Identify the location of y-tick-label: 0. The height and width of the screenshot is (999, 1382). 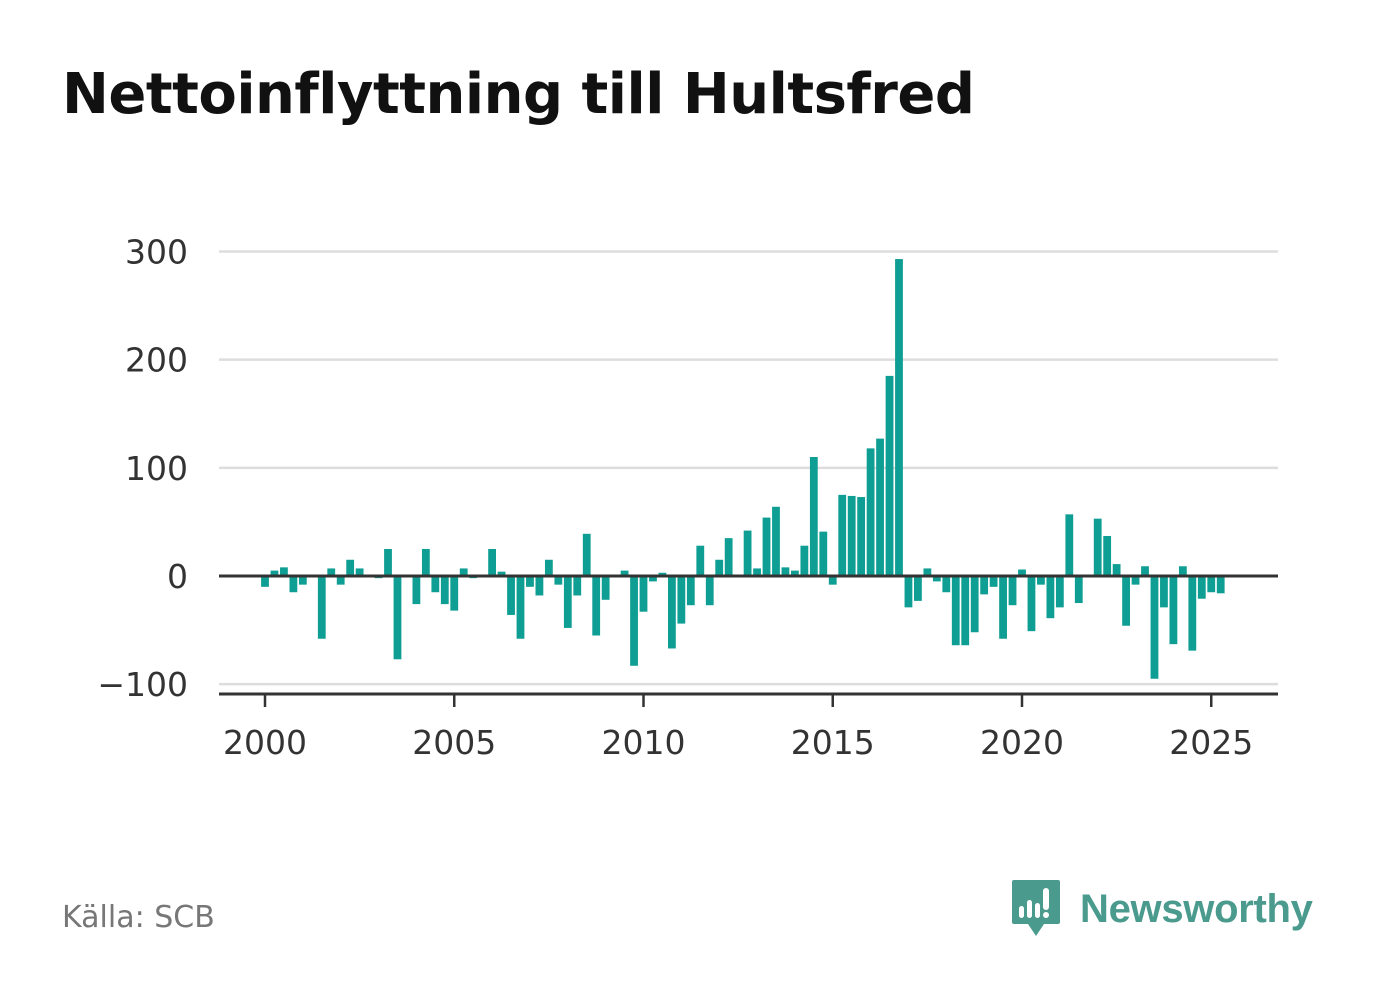
(177, 576).